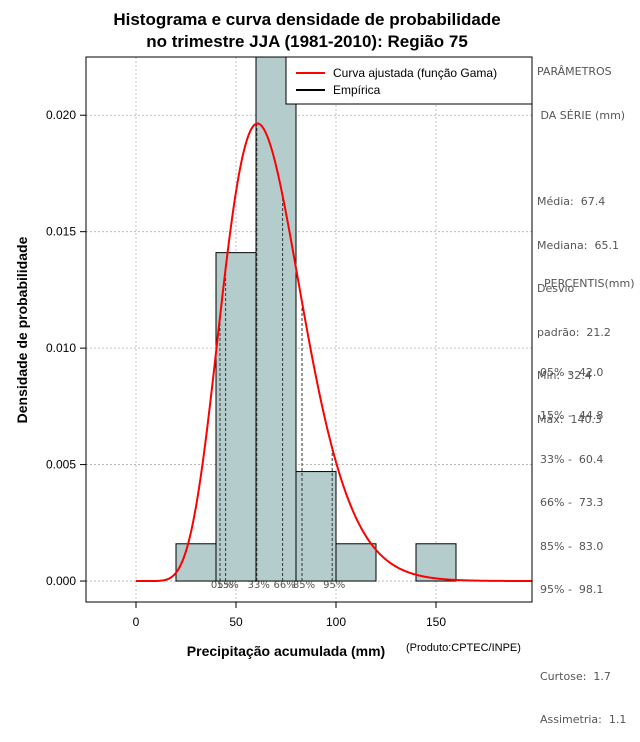 This screenshot has height=742, width=640. I want to click on y-axis-label: Densidade de probabilidade, so click(22, 329).